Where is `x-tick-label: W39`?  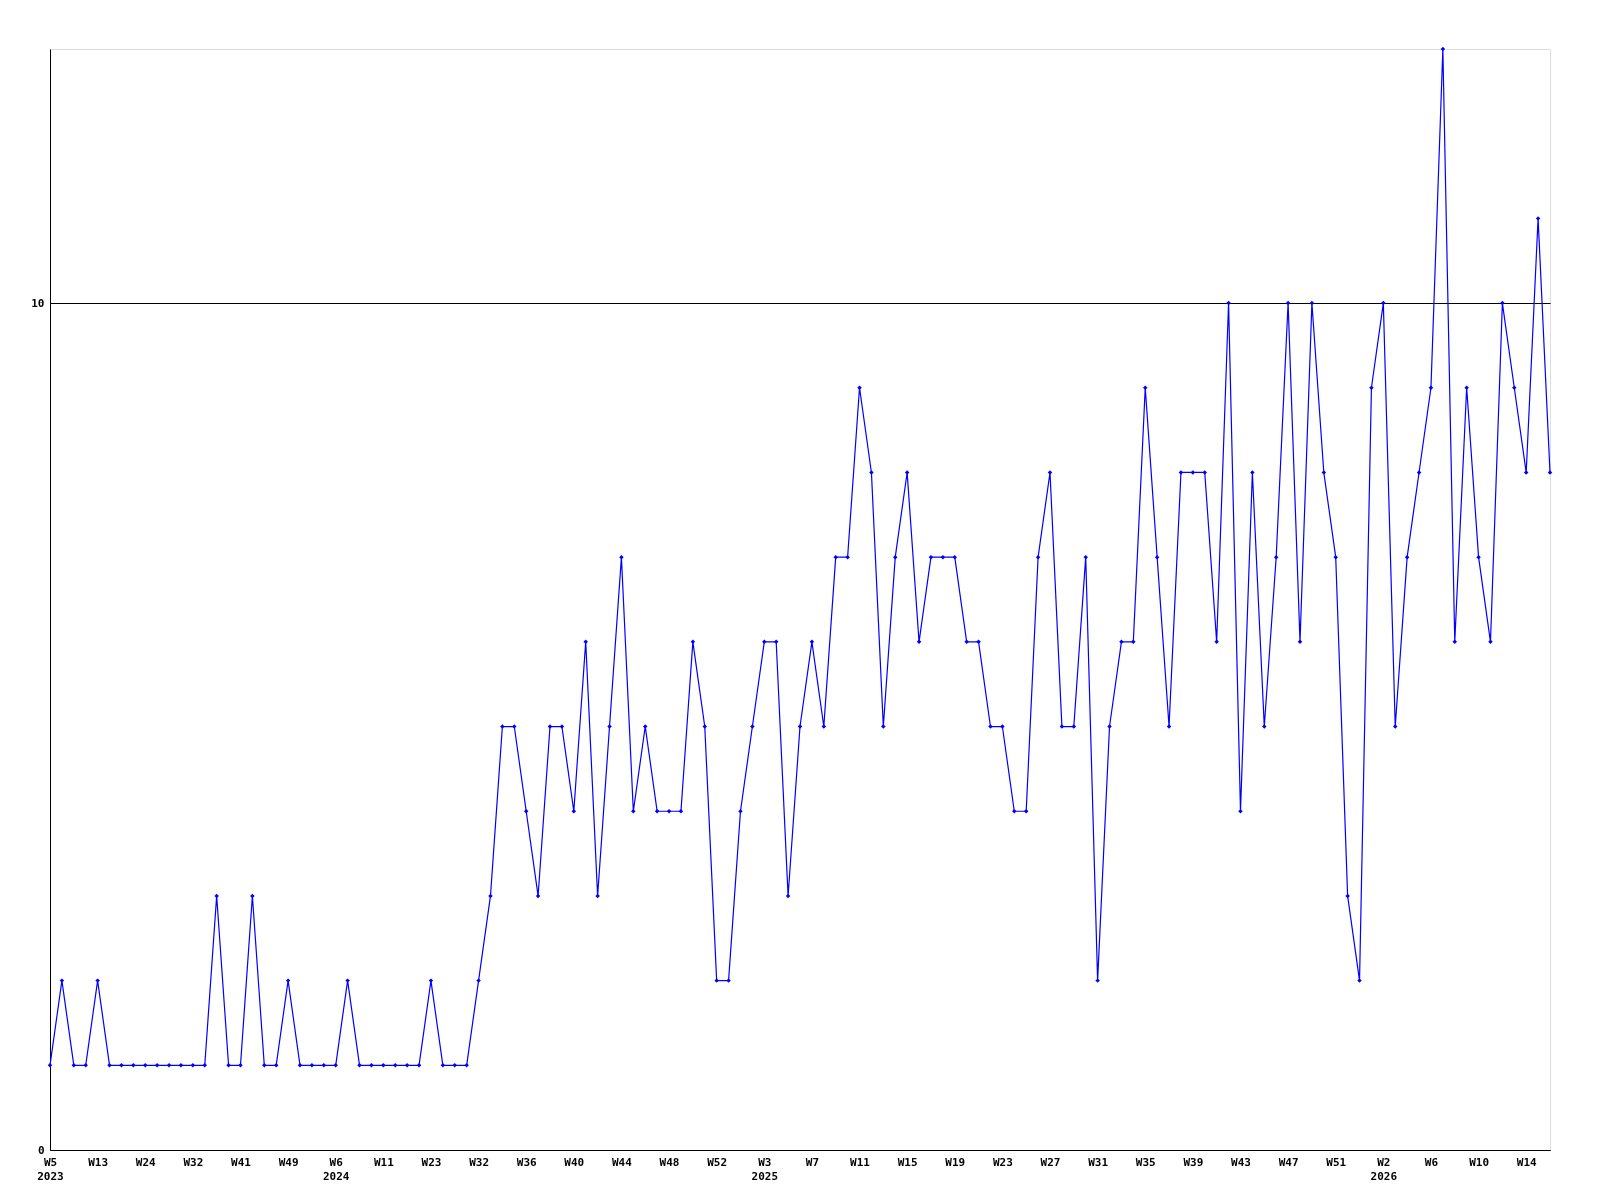
x-tick-label: W39 is located at coordinates (1193, 1162).